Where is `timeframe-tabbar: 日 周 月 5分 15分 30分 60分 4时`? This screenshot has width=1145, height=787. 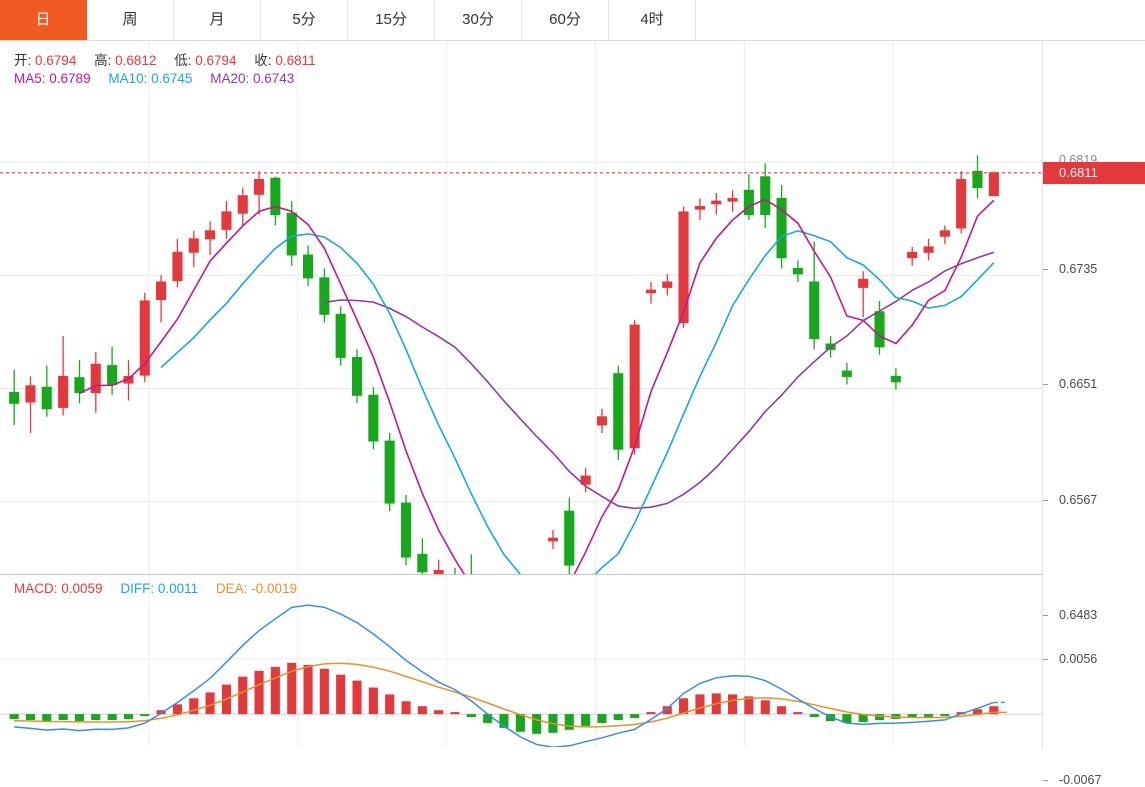 timeframe-tabbar: 日 周 月 5分 15分 30分 60分 4时 is located at coordinates (572, 20).